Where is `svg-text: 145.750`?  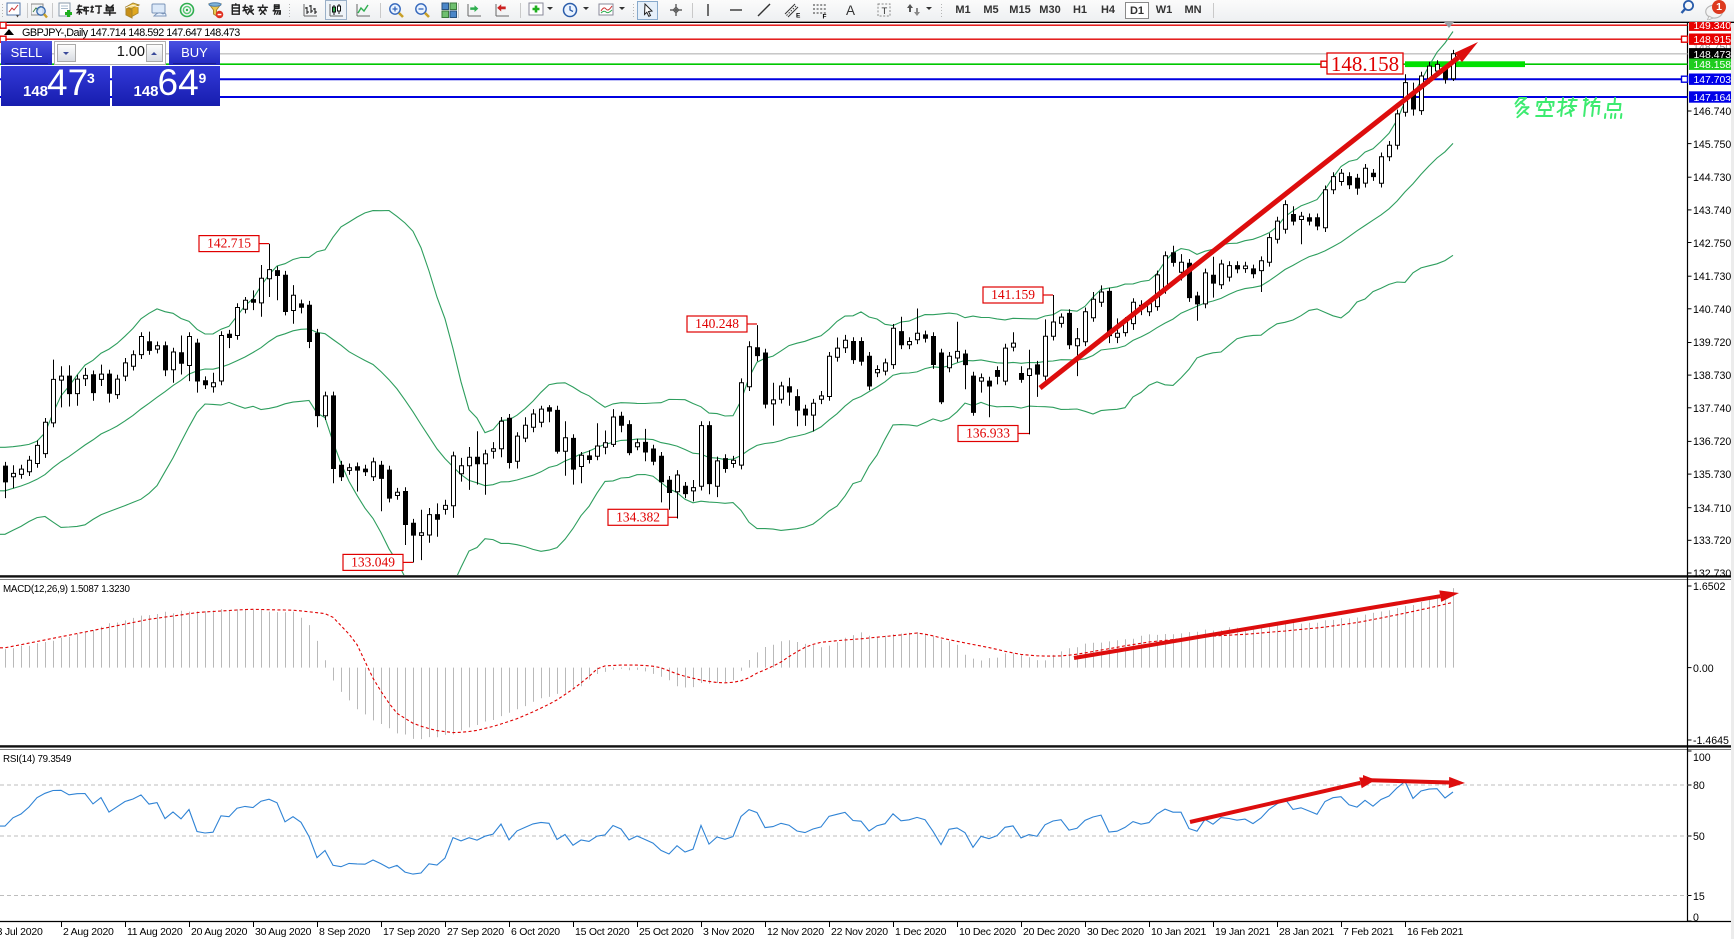
svg-text: 145.750 is located at coordinates (1712, 145).